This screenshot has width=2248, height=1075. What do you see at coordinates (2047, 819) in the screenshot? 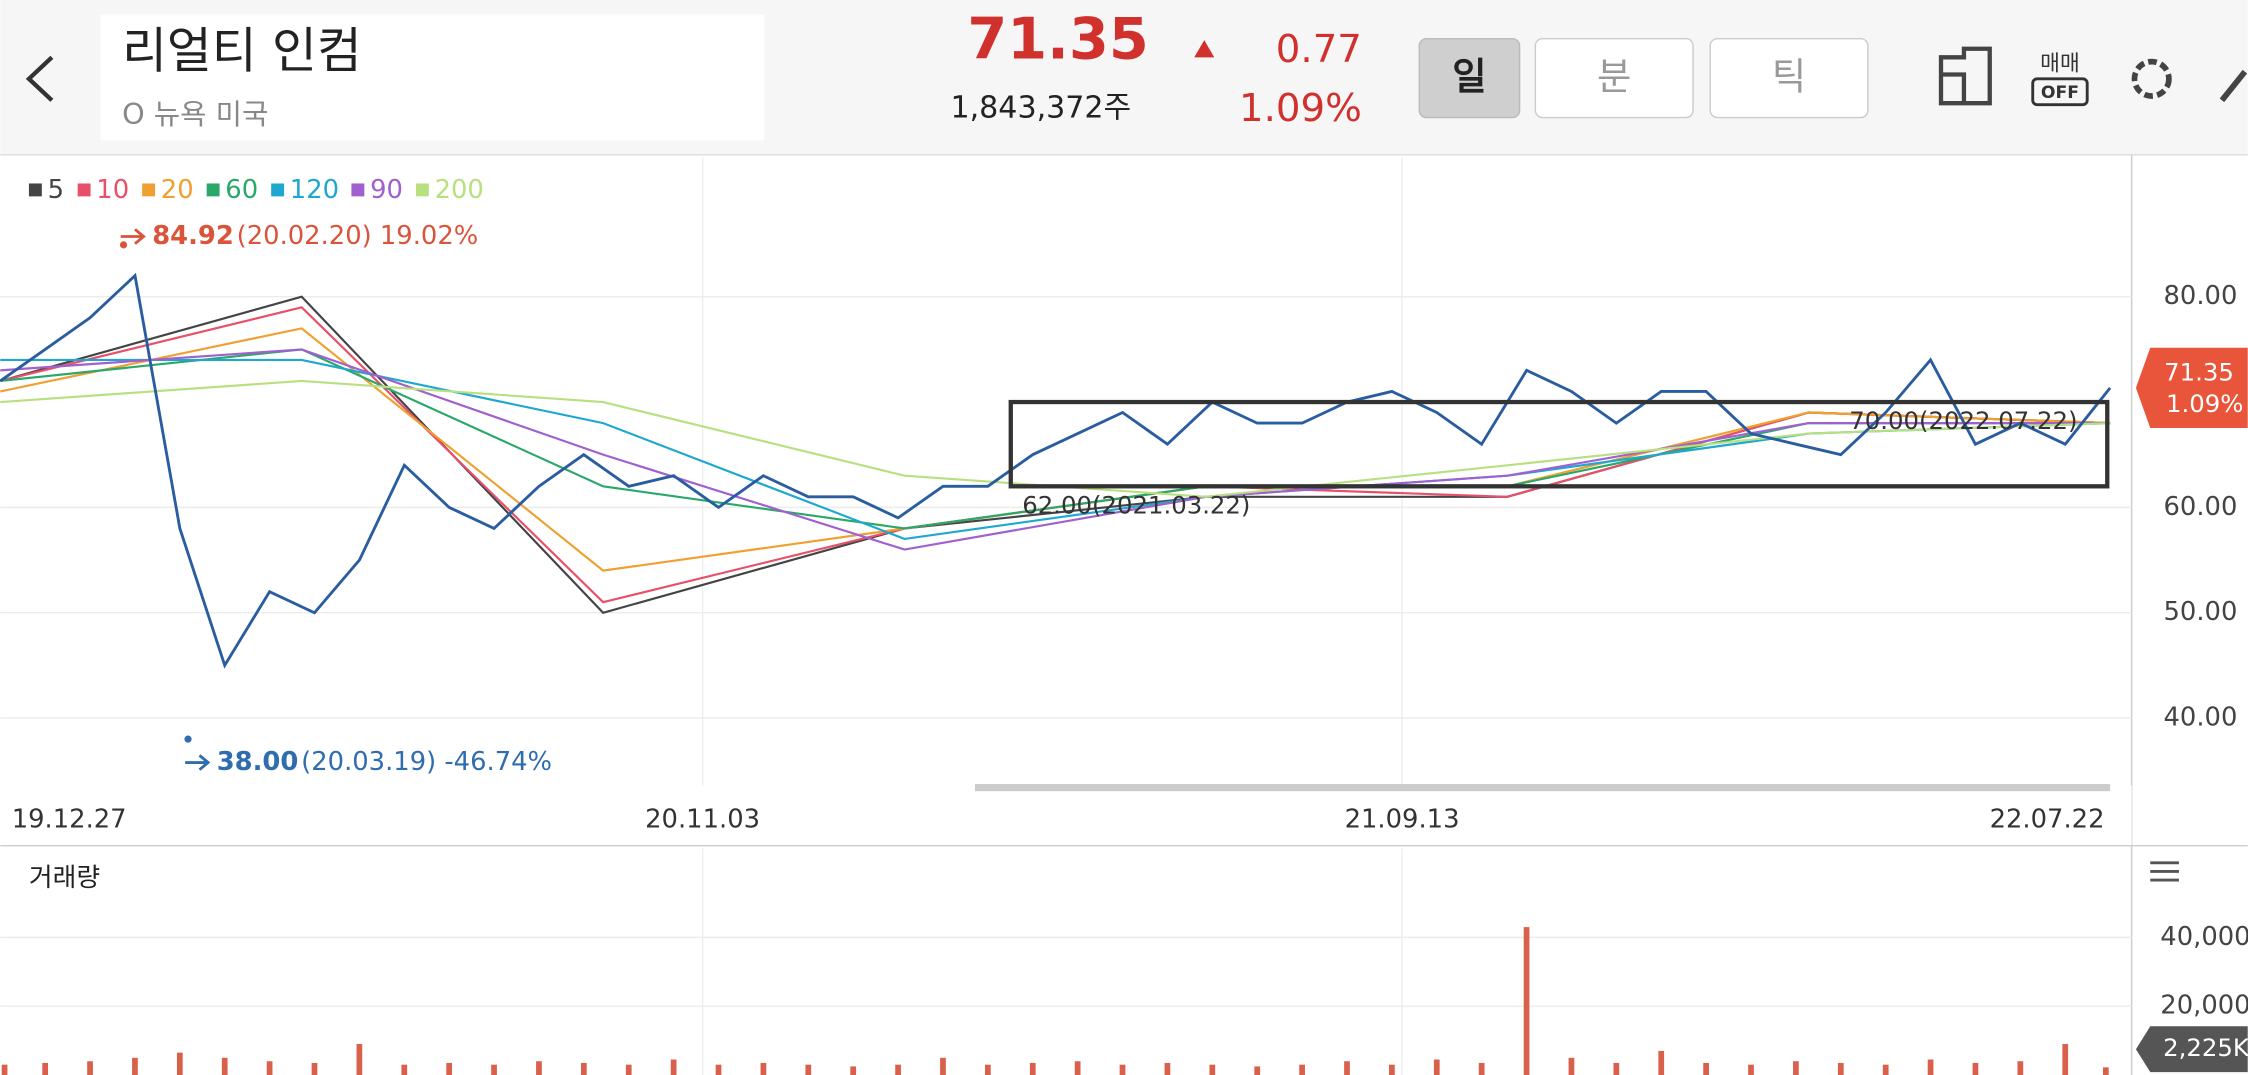
I see `x-tick-label: 22.07.22` at bounding box center [2047, 819].